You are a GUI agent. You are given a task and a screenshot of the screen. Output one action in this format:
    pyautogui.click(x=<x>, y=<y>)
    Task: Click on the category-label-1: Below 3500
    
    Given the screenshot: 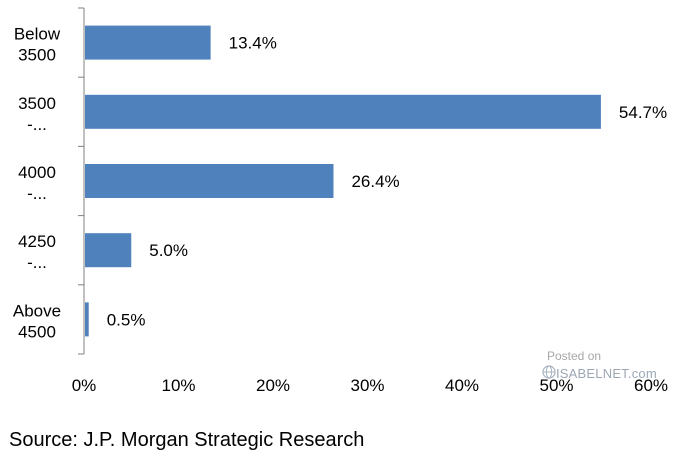 What is the action you would take?
    pyautogui.click(x=37, y=45)
    